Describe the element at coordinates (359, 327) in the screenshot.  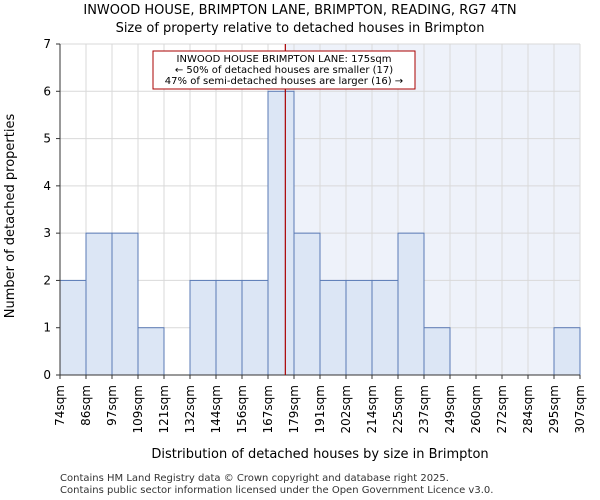
I see `bar-202sqm` at that location.